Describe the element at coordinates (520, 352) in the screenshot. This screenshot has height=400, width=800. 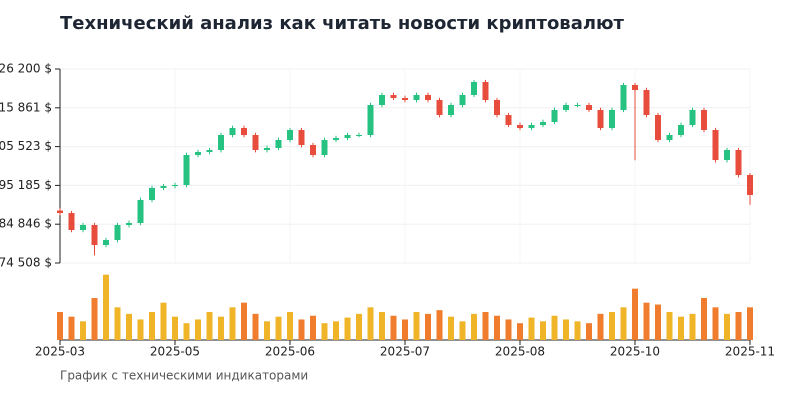
I see `x-tick-label: 2025-08` at that location.